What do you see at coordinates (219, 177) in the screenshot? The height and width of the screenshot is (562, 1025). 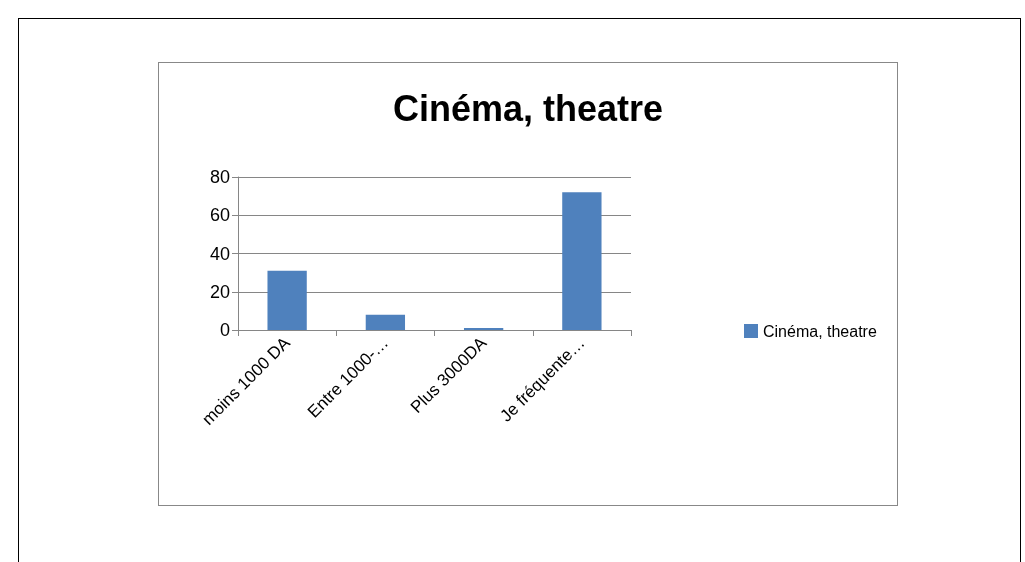 I see `y-tick-label: 80` at bounding box center [219, 177].